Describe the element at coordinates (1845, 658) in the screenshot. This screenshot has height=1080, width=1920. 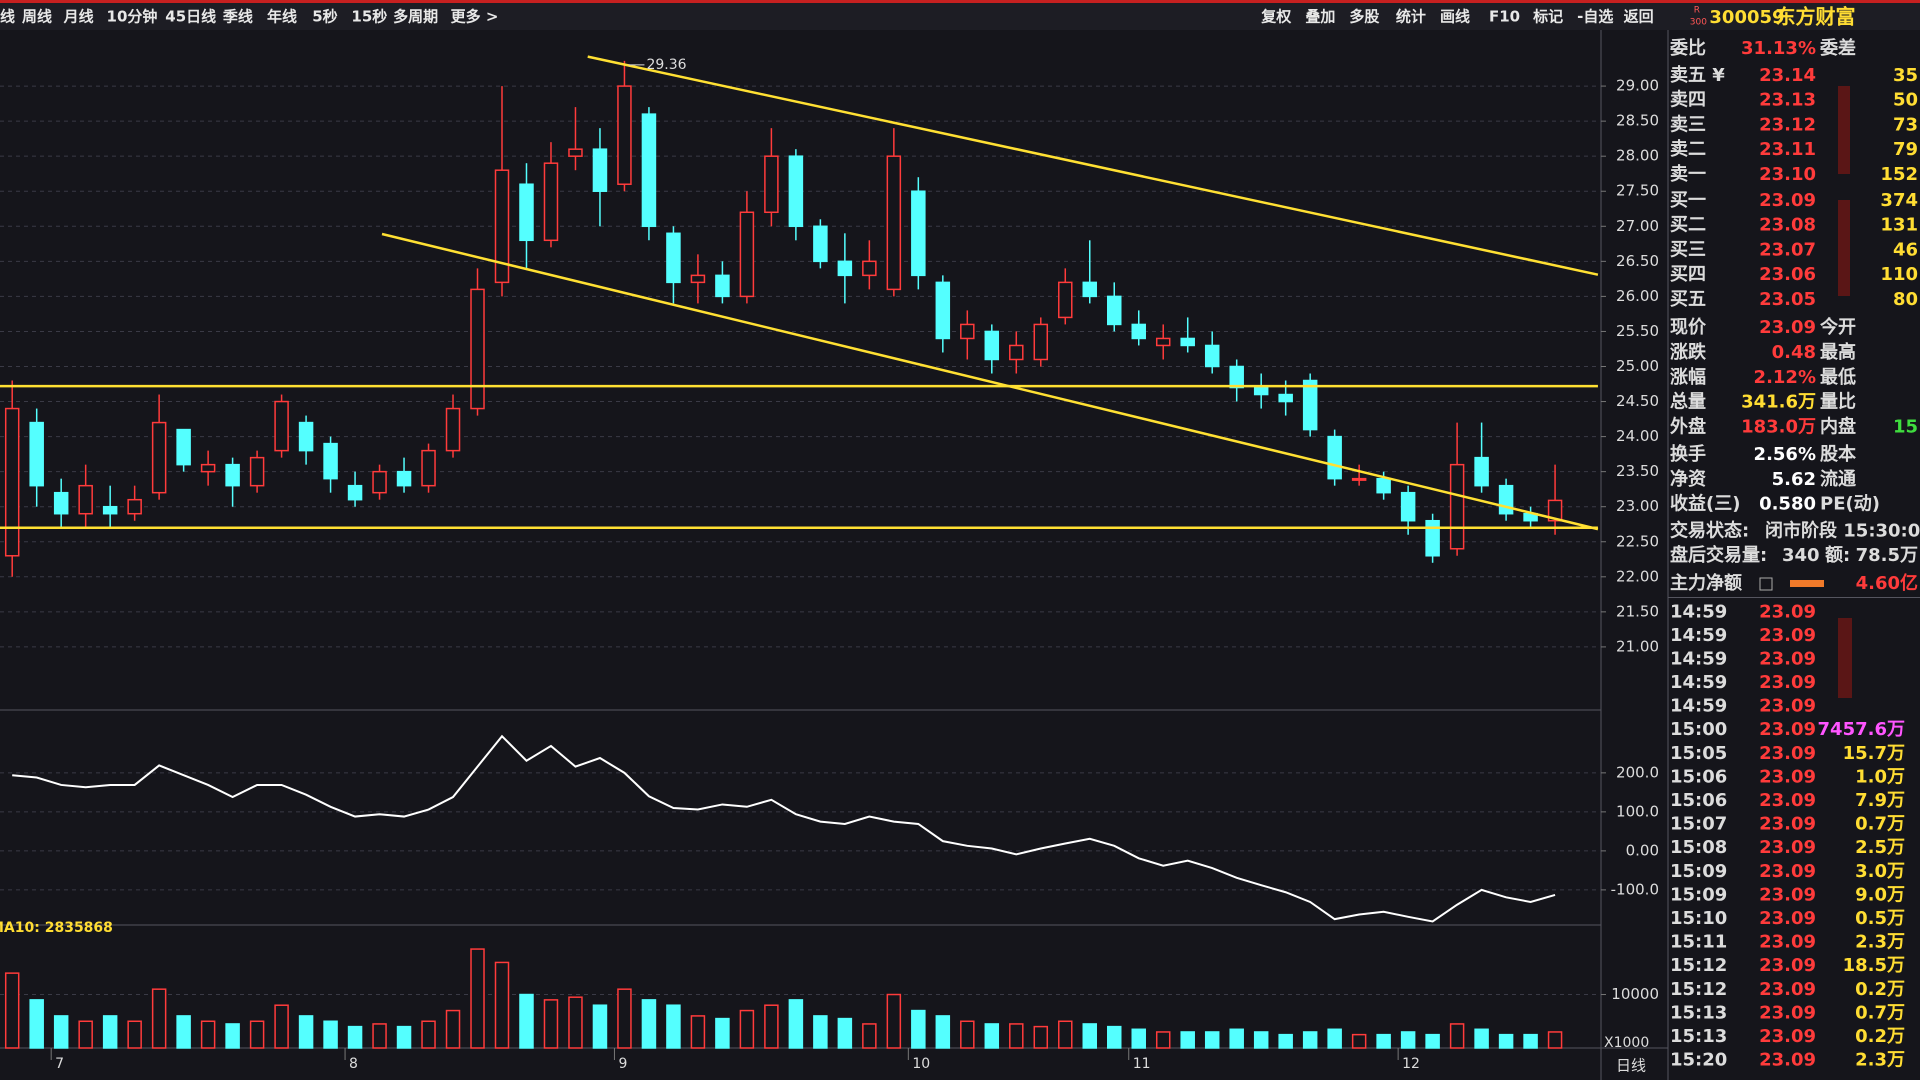
I see `tick-depth-bar` at that location.